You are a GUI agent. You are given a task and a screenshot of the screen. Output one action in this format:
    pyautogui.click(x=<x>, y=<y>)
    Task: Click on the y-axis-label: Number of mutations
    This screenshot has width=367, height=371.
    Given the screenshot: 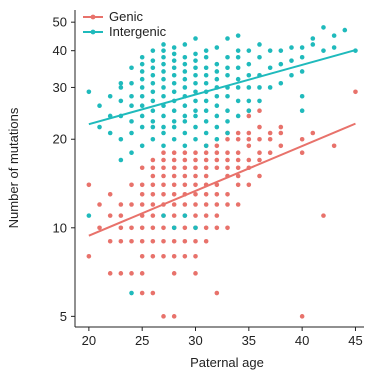 What is the action you would take?
    pyautogui.click(x=13, y=167)
    